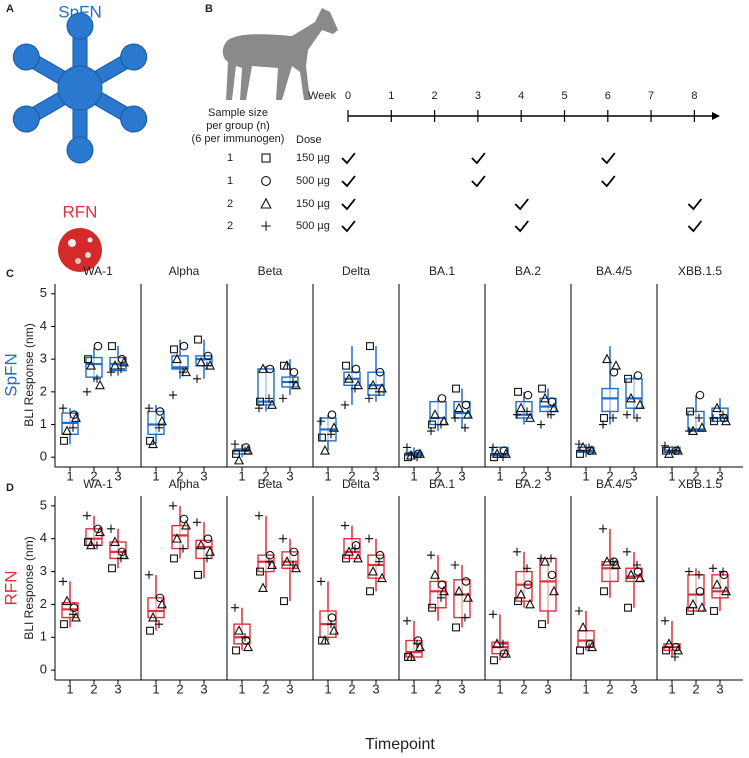  Describe the element at coordinates (230, 181) in the screenshot. I see `group-size: 1` at that location.